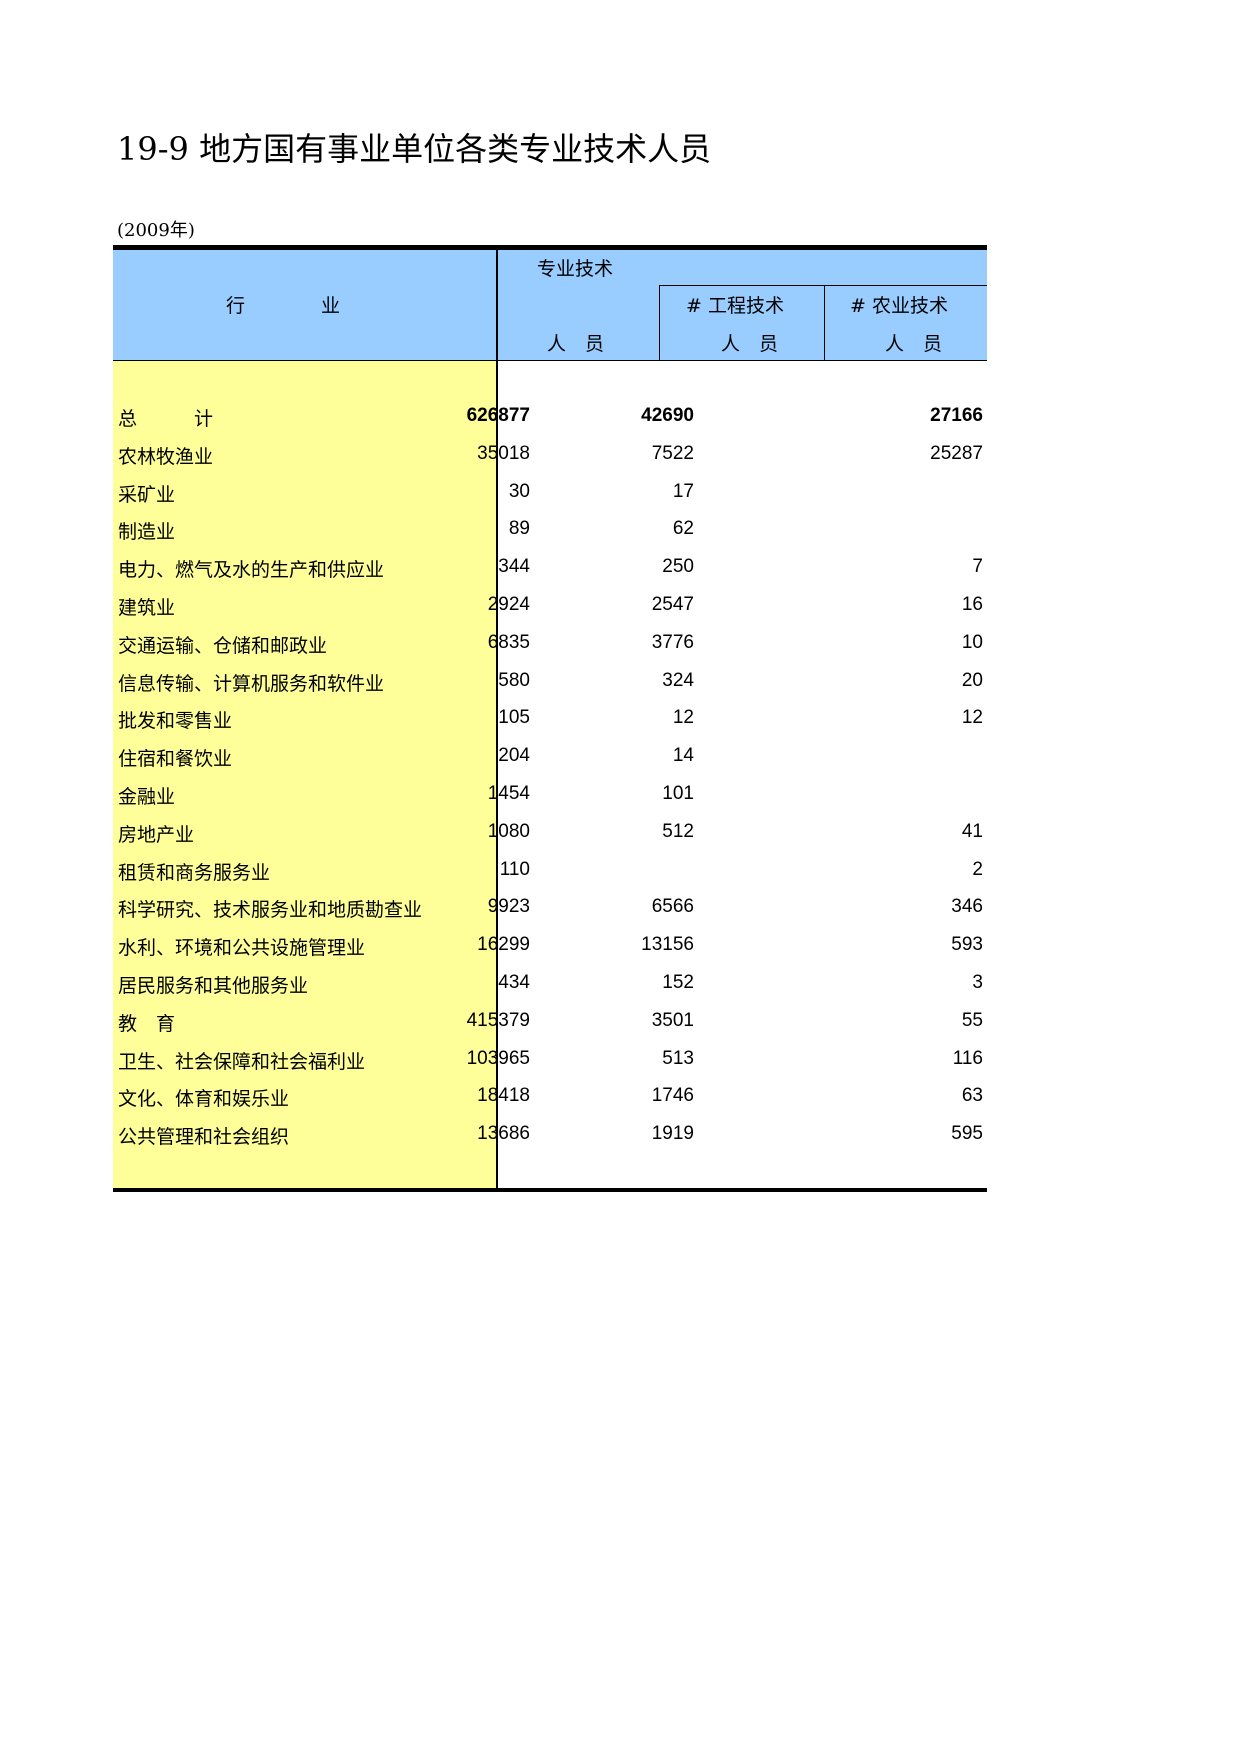 This screenshot has height=1754, width=1240. What do you see at coordinates (550, 908) in the screenshot?
I see `table-row: 科学研究、技术服务业和地质勘查业 9923 6566 346` at bounding box center [550, 908].